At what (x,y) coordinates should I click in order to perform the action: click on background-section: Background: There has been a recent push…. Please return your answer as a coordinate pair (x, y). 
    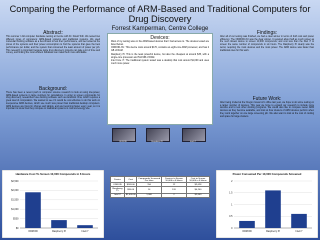
    Looking at the image, I should click on (53, 127).